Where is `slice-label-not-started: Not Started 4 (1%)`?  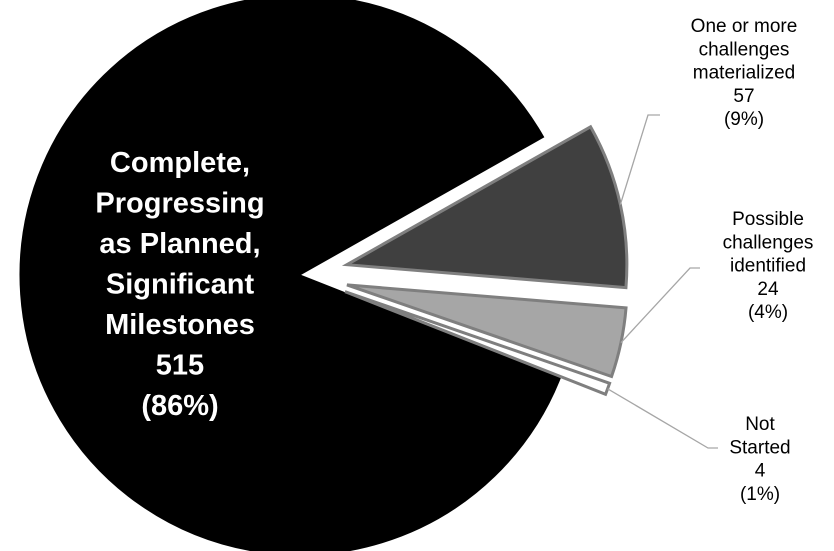
slice-label-not-started: Not Started 4 (1%) is located at coordinates (759, 459).